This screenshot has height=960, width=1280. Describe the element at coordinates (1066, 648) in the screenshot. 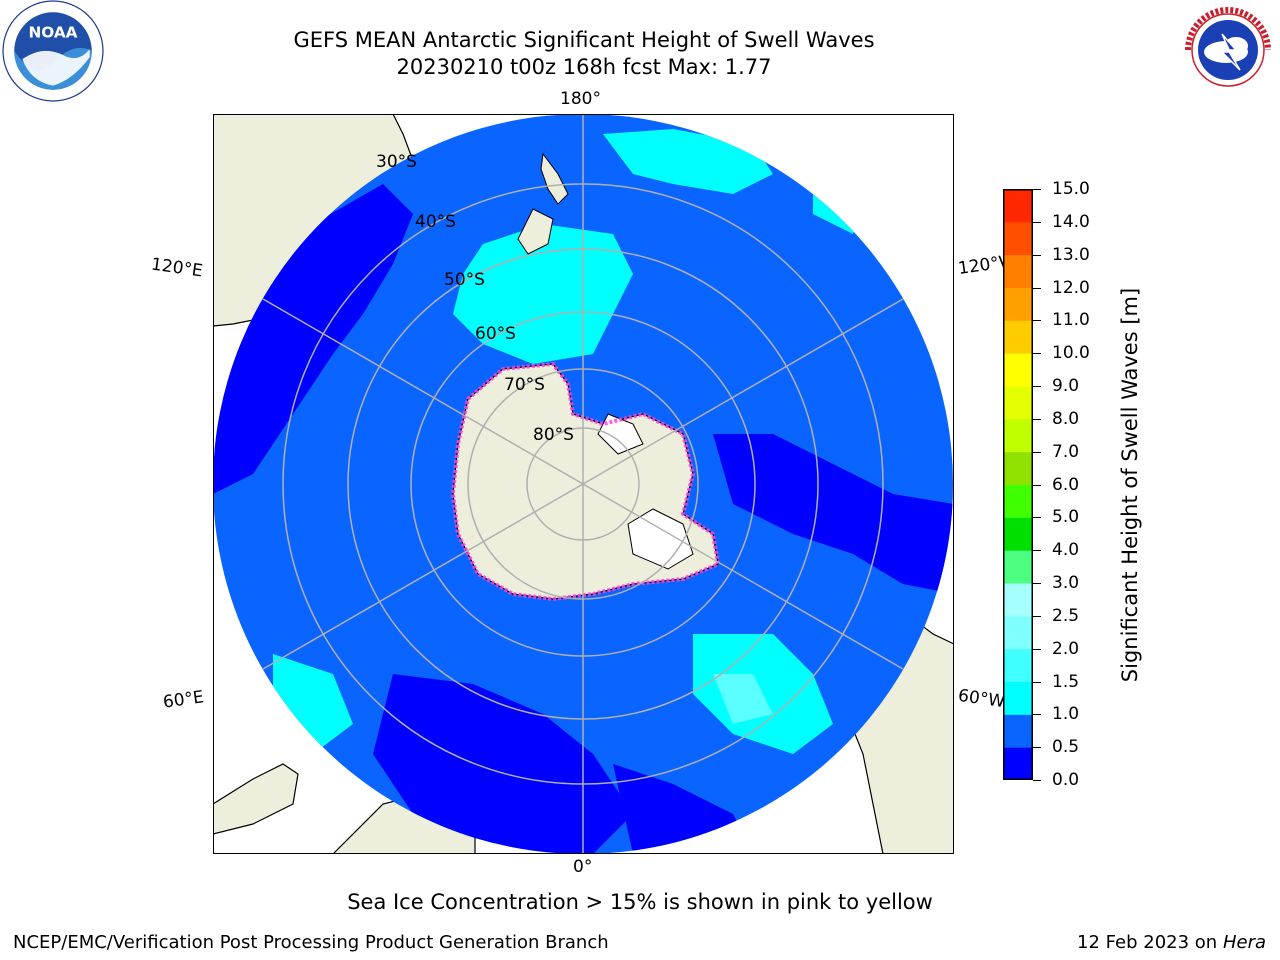

I see `colorbar-tick-label: 2.0` at that location.